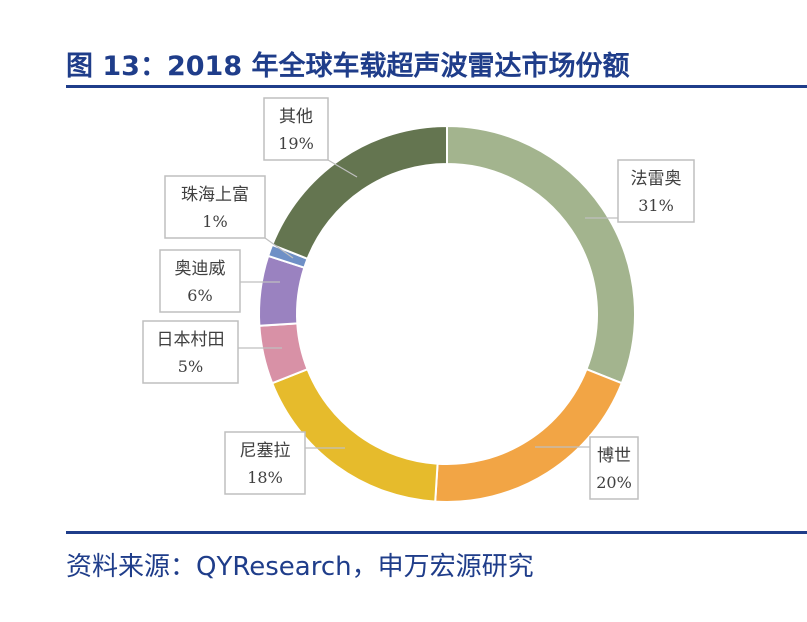 This screenshot has height=622, width=807. What do you see at coordinates (200, 269) in the screenshot?
I see `slice-name-label: 奥迪威` at bounding box center [200, 269].